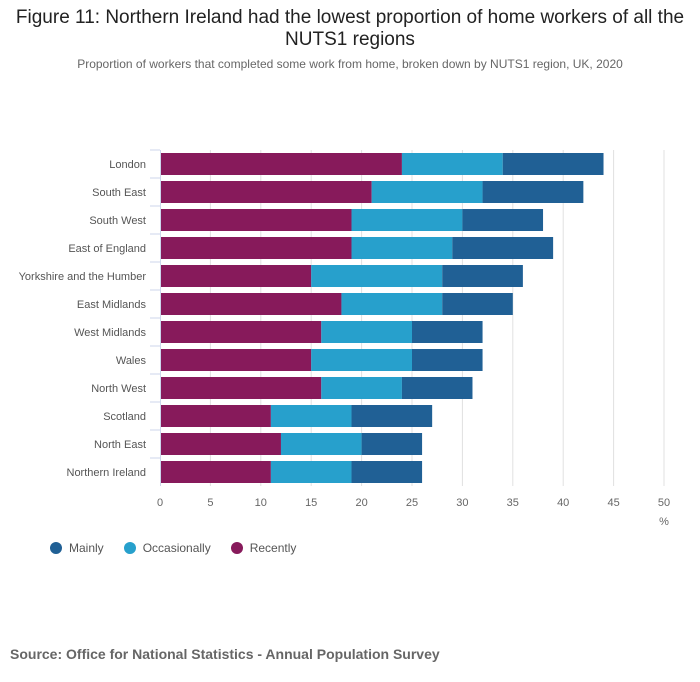  I want to click on legend-item-occasionally: Occasionally, so click(167, 548).